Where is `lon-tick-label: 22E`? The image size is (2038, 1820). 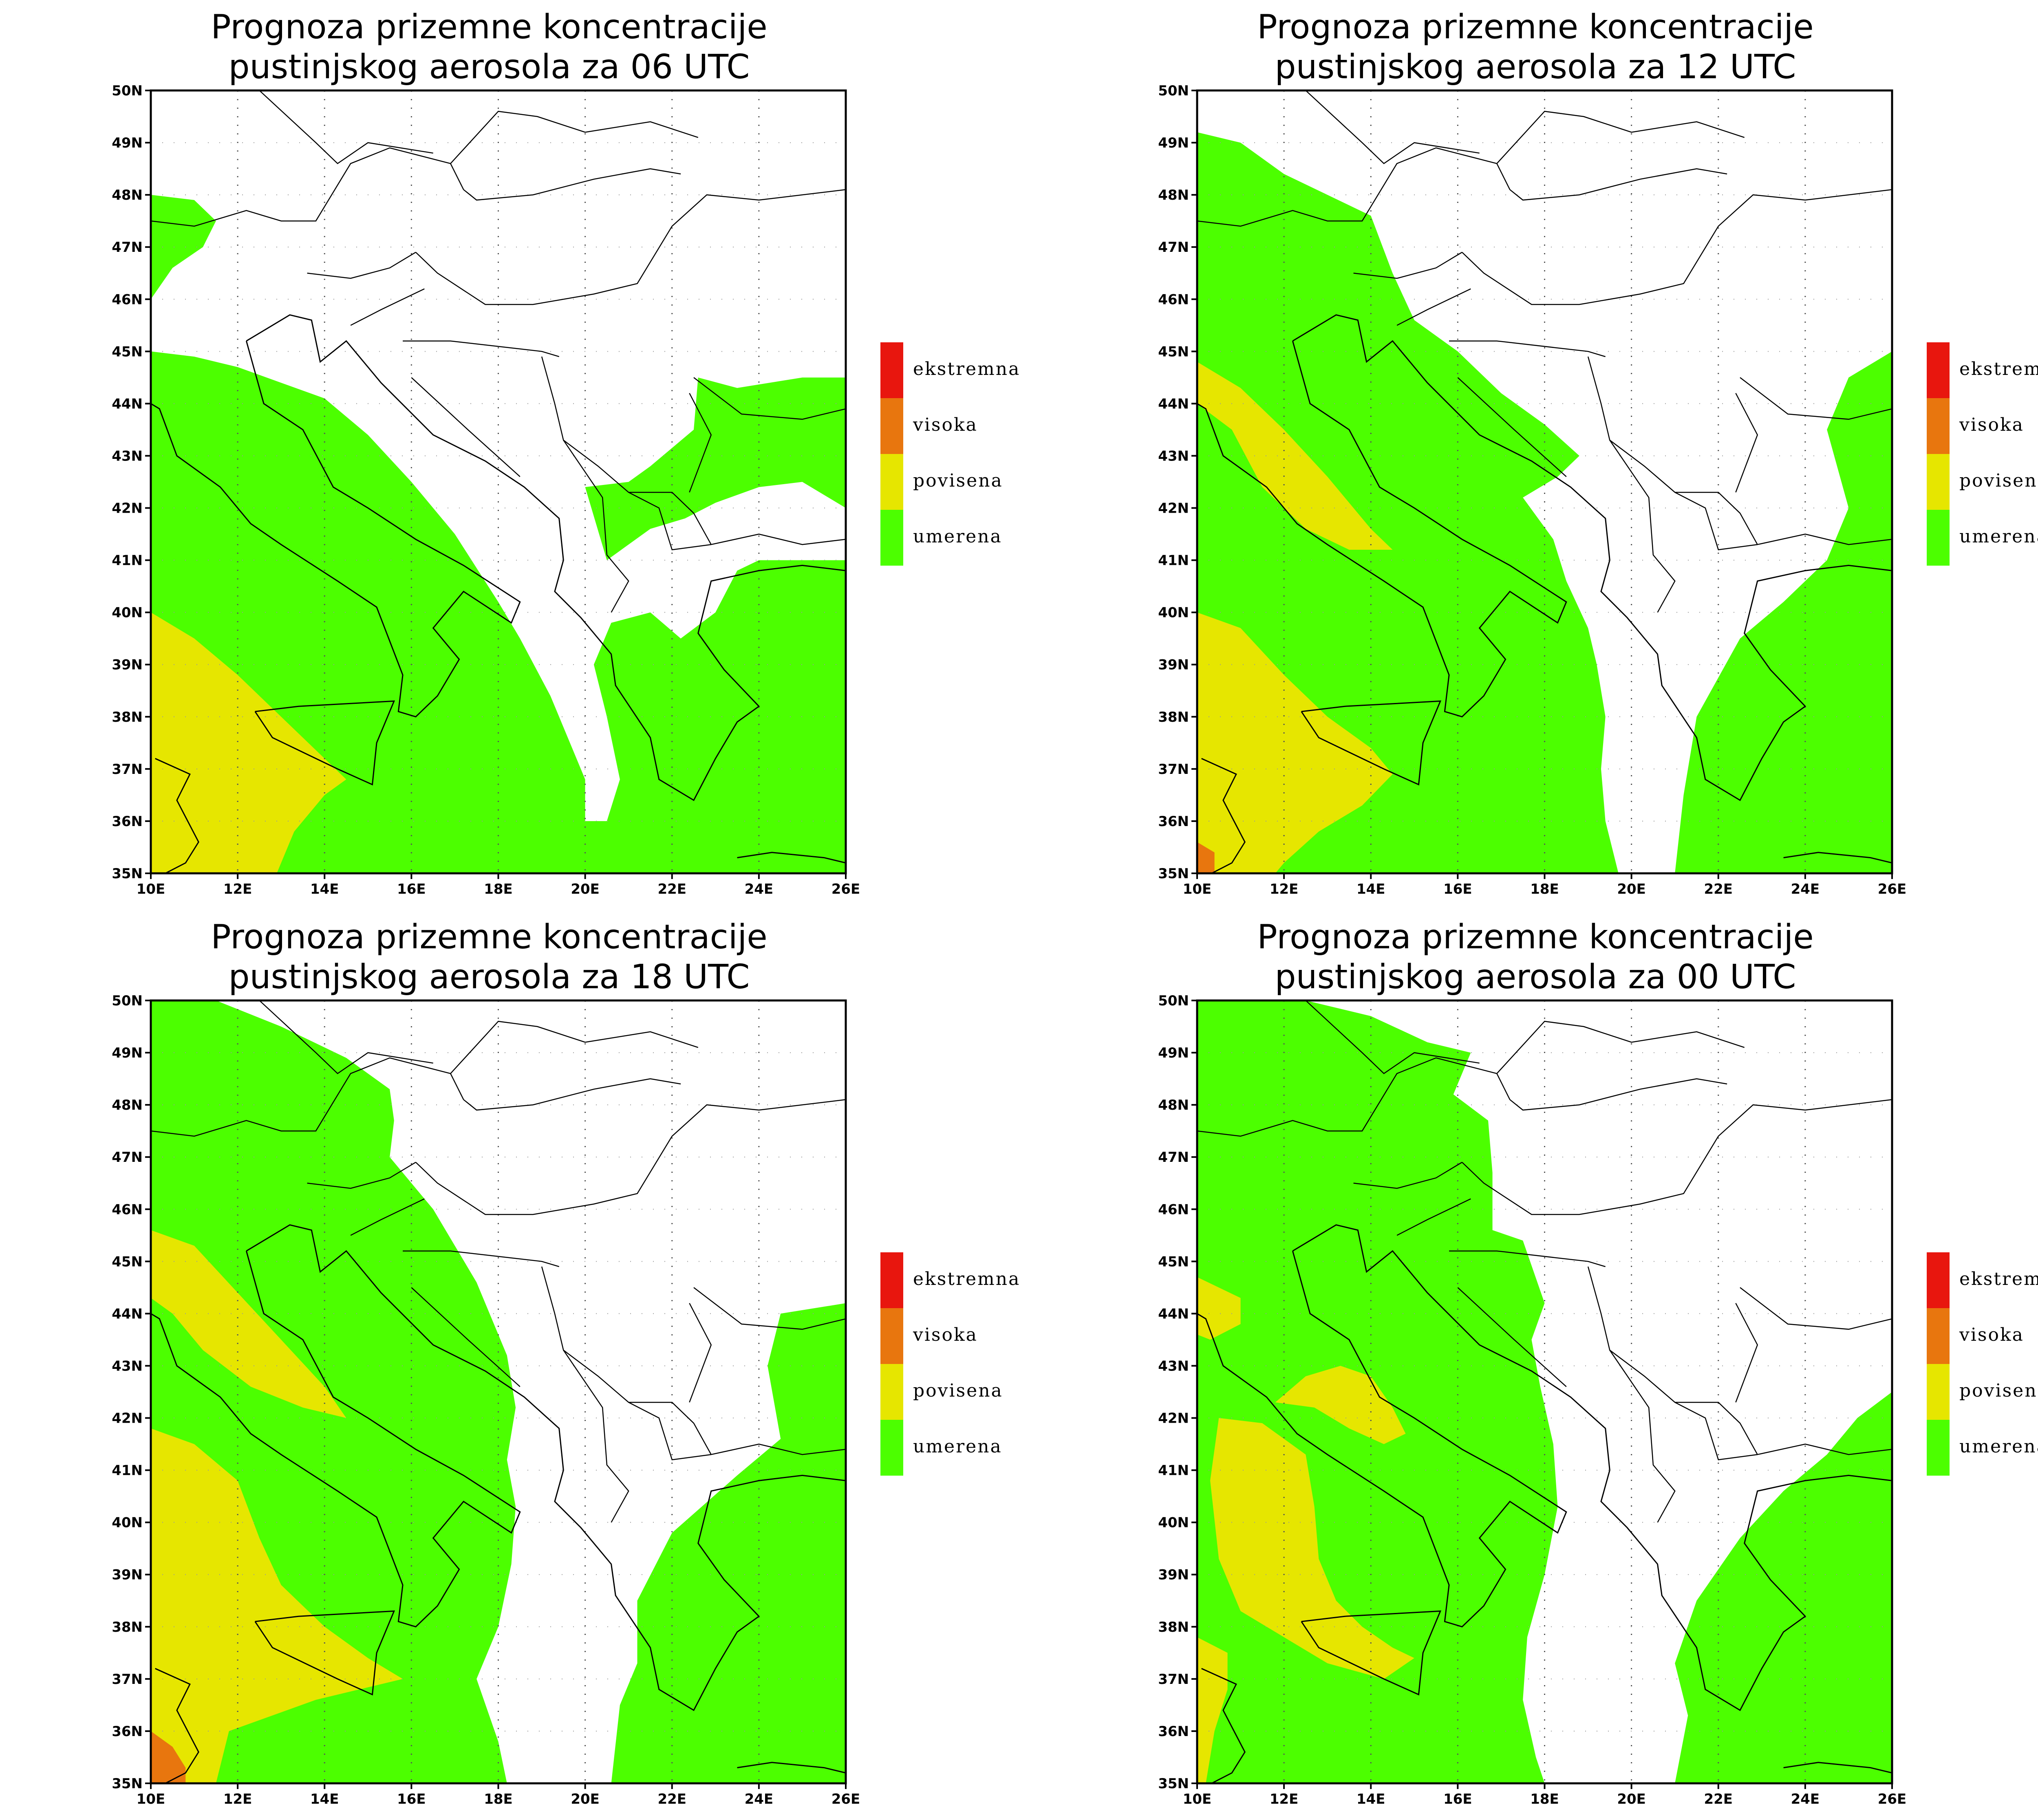 lon-tick-label: 22E is located at coordinates (672, 1799).